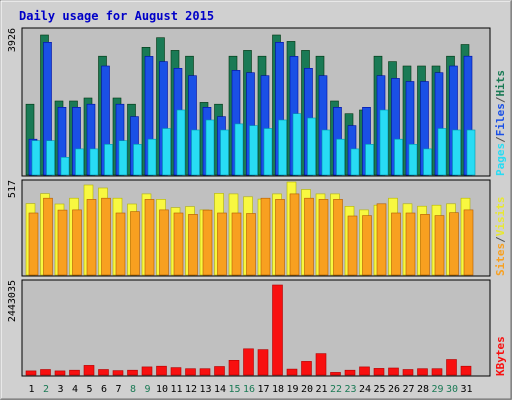 This screenshot has height=400, width=512. Describe the element at coordinates (147, 389) in the screenshot. I see `x-tick-label-day-9: 9` at that location.